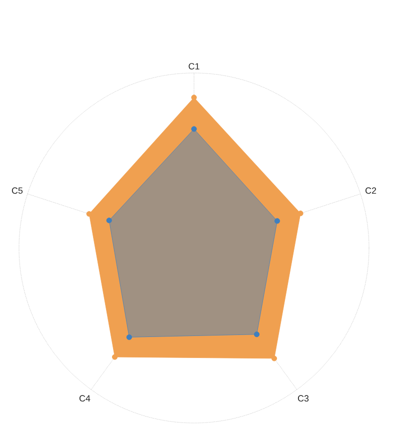 This screenshot has height=444, width=406. Describe the element at coordinates (17, 190) in the screenshot. I see `spoke-label: C5` at that location.